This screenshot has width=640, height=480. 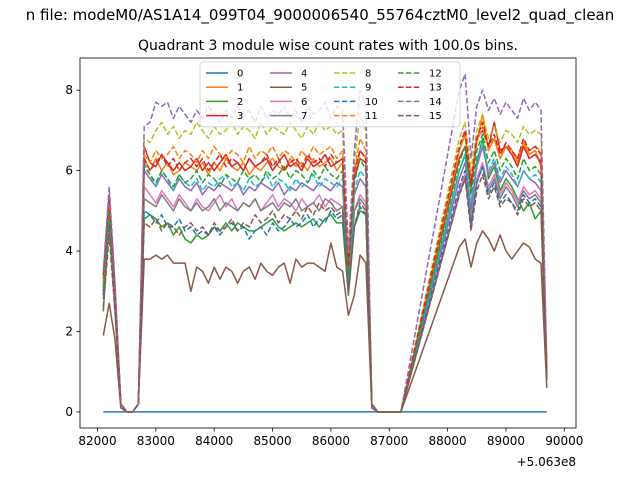 I want to click on y-tick-label: 8, so click(x=69, y=90).